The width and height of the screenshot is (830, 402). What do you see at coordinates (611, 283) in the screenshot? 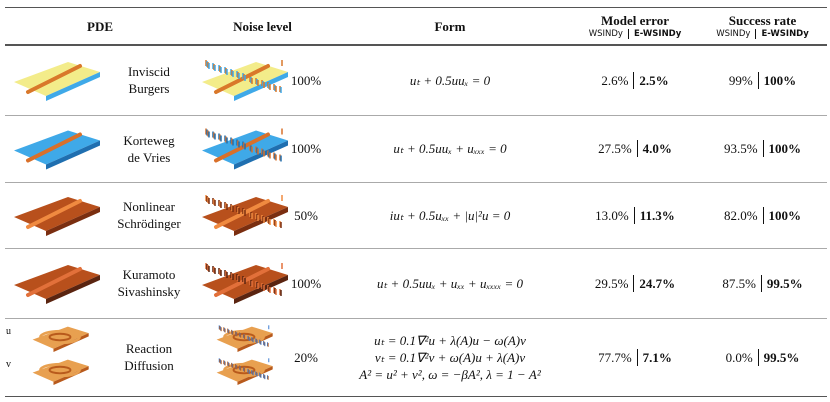
I see `wsindy-value: 29.5%` at bounding box center [611, 283].